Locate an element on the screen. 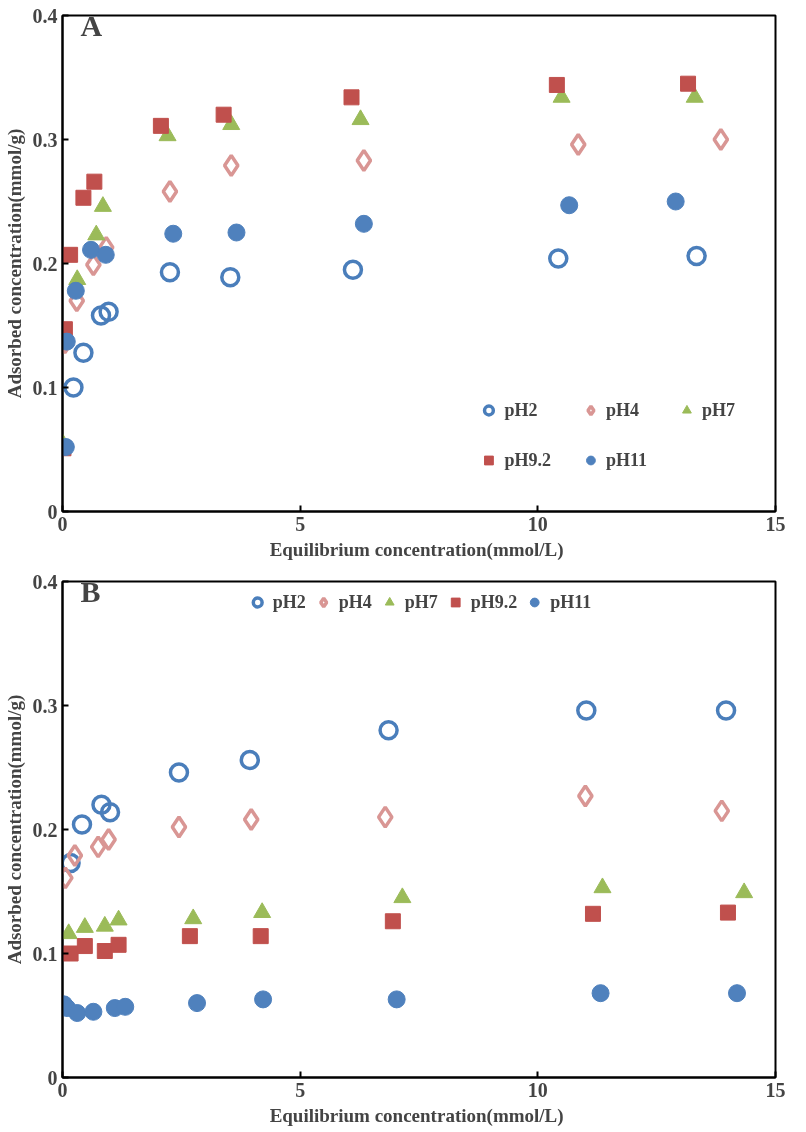 The width and height of the screenshot is (806, 1132). annotation: A is located at coordinates (91, 25).